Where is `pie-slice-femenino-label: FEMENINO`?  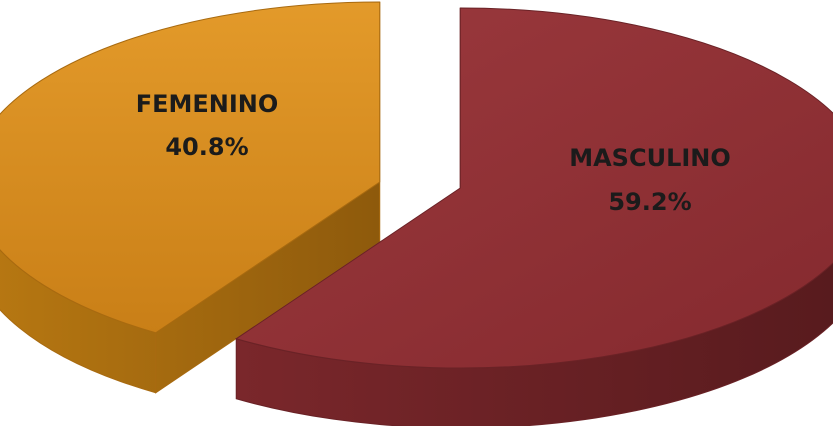
pie-slice-femenino-label: FEMENINO is located at coordinates (207, 104).